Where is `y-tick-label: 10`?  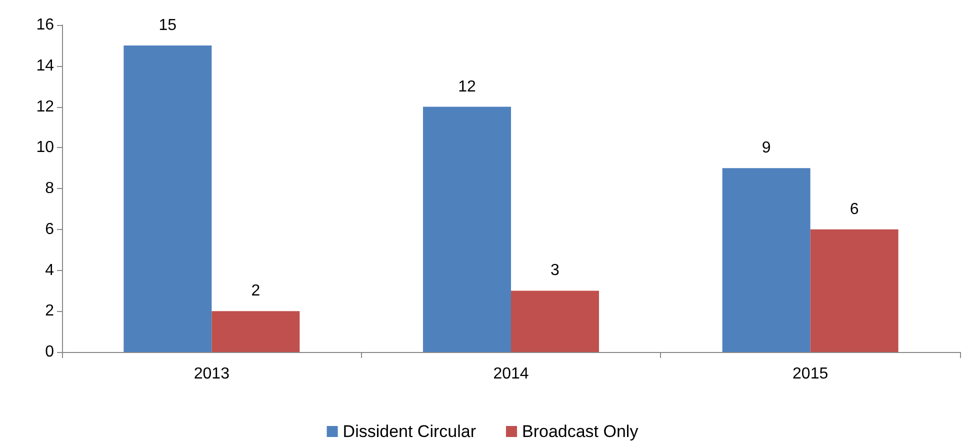 y-tick-label: 10 is located at coordinates (45, 147).